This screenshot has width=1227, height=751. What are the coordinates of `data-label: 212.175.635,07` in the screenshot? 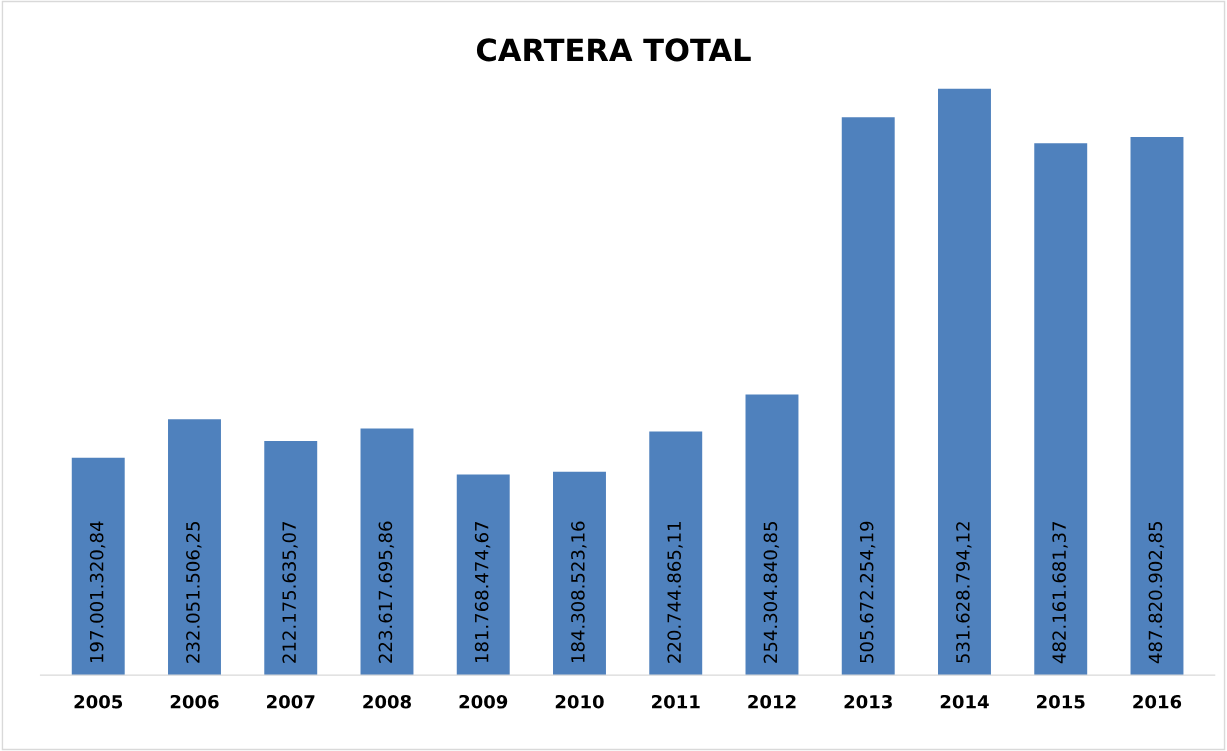 It's located at (290, 592).